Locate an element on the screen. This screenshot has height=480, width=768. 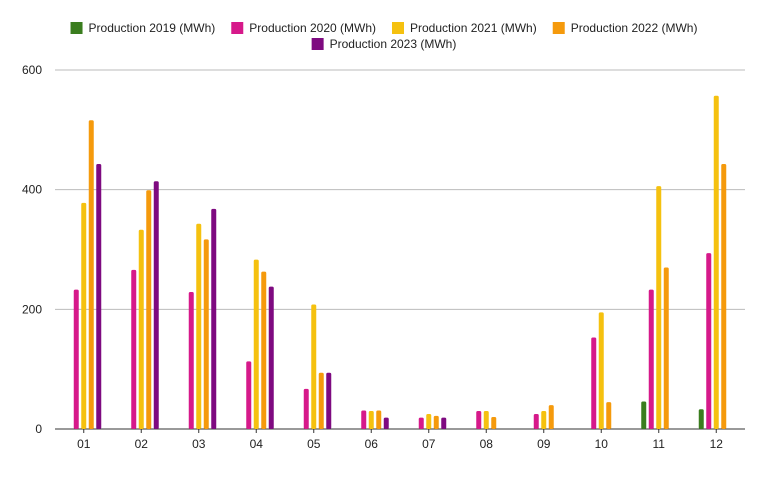
x-tick-label: 01 is located at coordinates (84, 444).